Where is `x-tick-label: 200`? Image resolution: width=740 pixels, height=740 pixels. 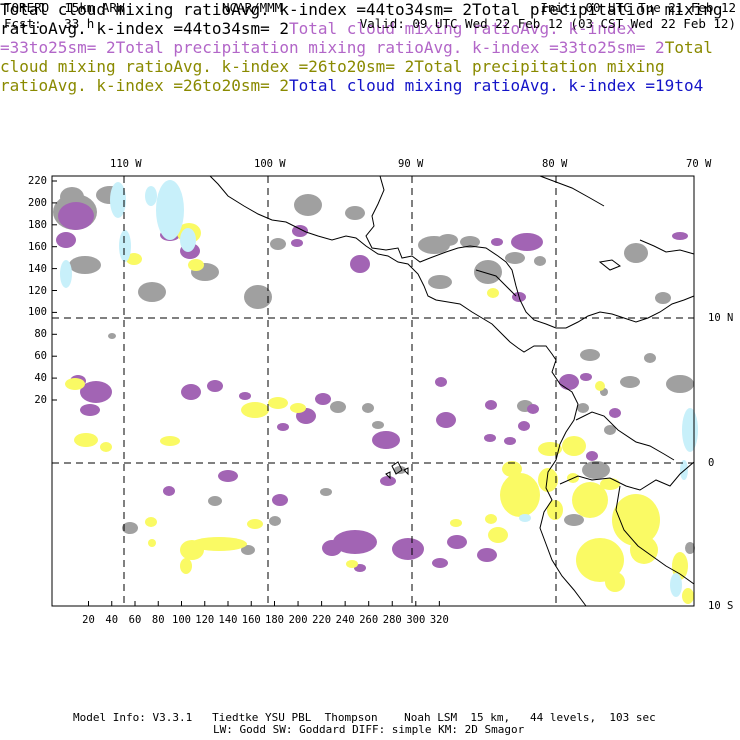 x-tick-label: 200 is located at coordinates (298, 620).